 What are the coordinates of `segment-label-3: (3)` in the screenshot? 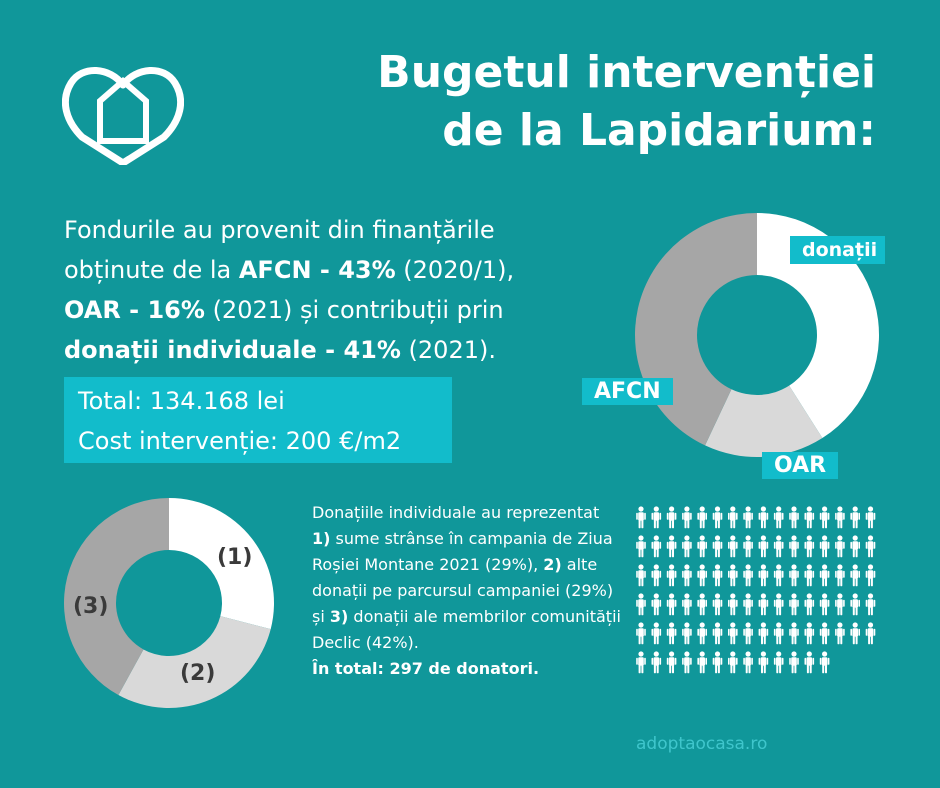 It's located at (91, 606).